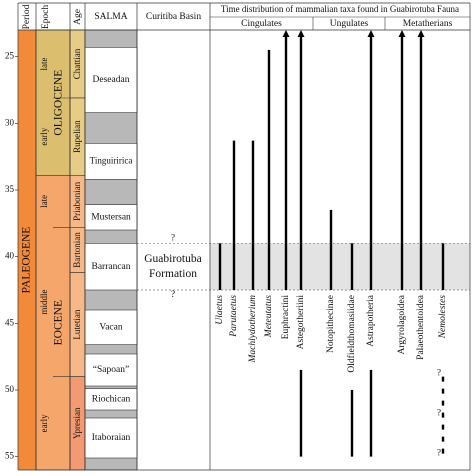  Describe the element at coordinates (351, 334) in the screenshot. I see `taxon-label: Oldfieldthomasiidae` at that location.